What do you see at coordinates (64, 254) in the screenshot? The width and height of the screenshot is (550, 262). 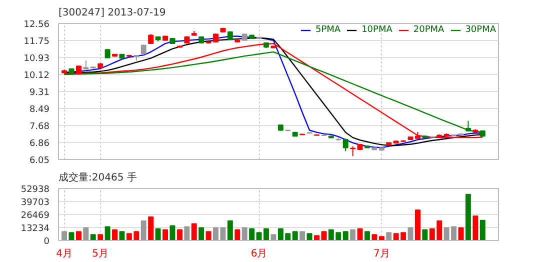 I see `x-tick-label: 4月` at bounding box center [64, 254].